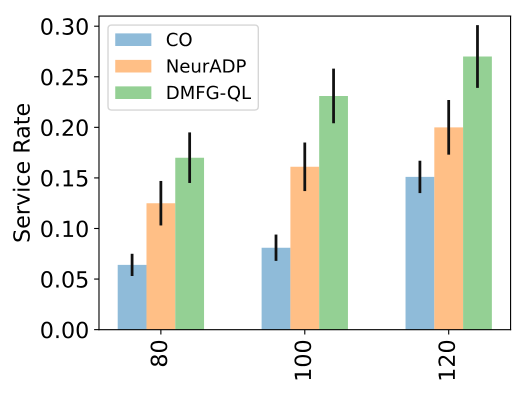  I want to click on y-axis-title: Service Rate, so click(21, 173).